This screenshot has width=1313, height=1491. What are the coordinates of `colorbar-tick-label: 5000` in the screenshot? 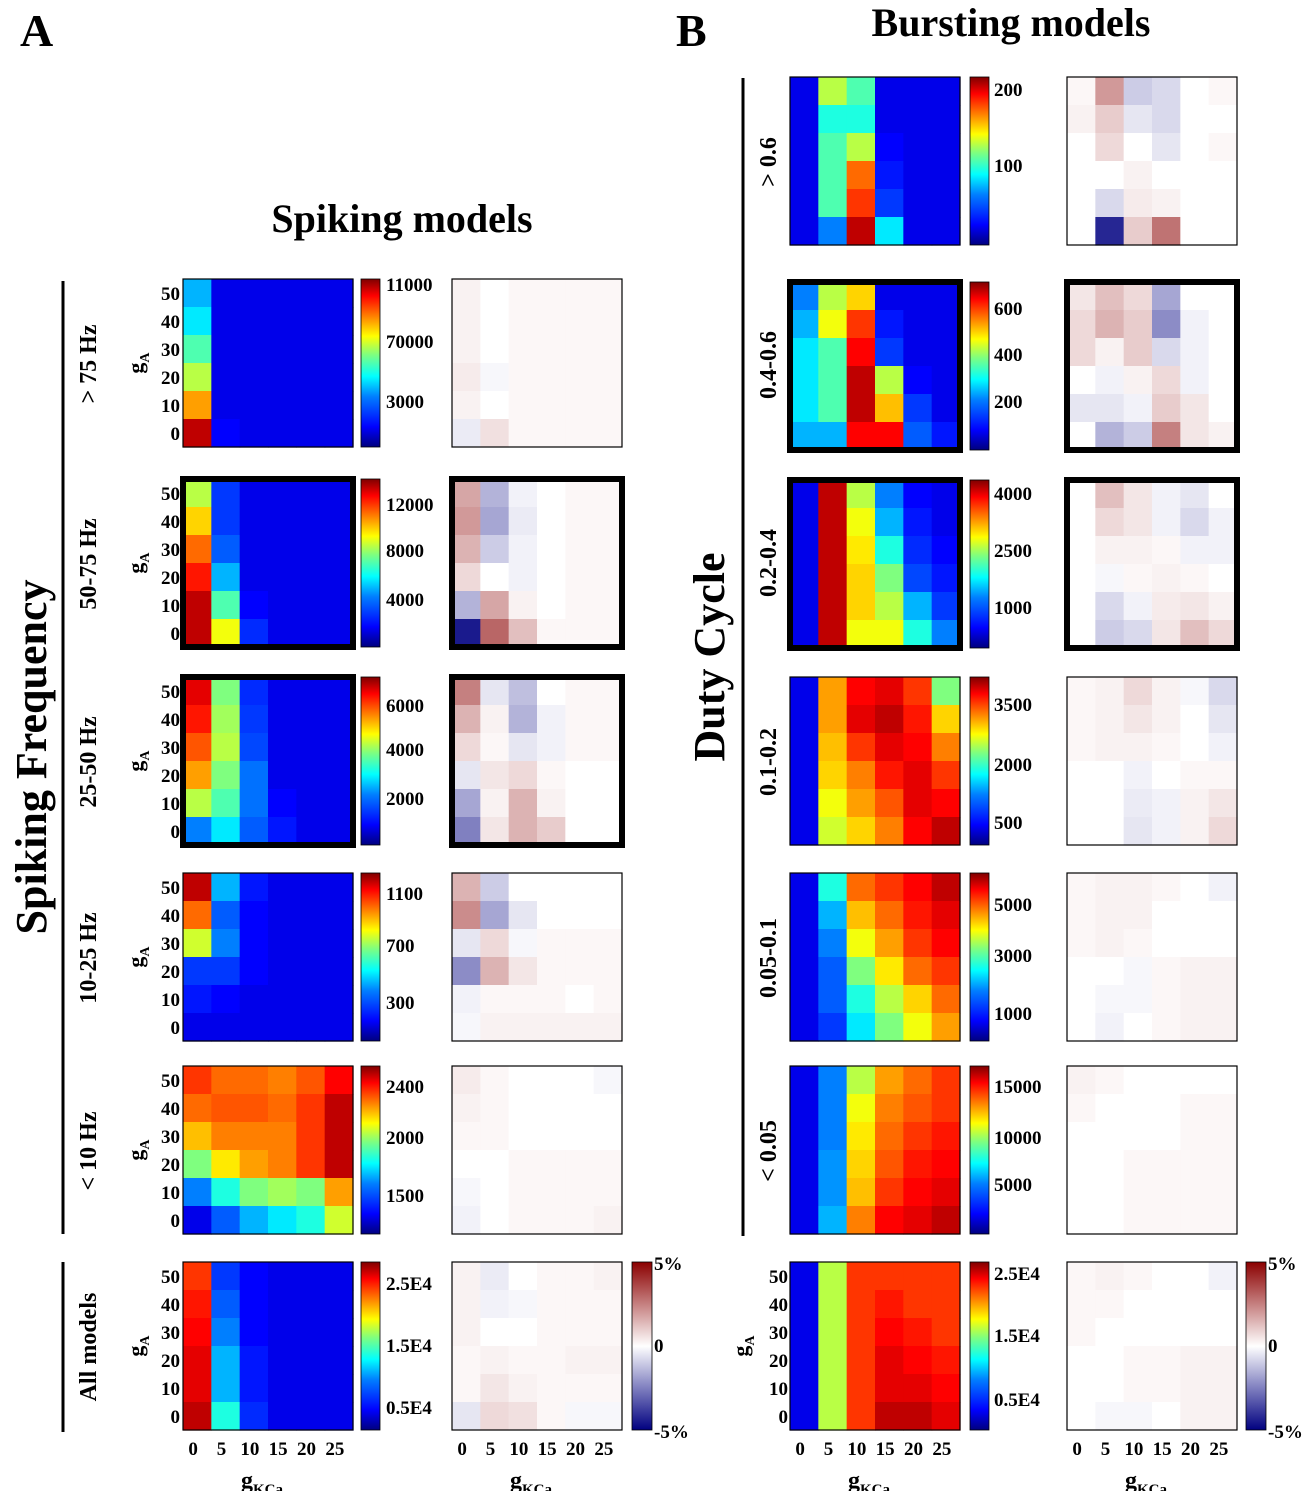 It's located at (1013, 1185).